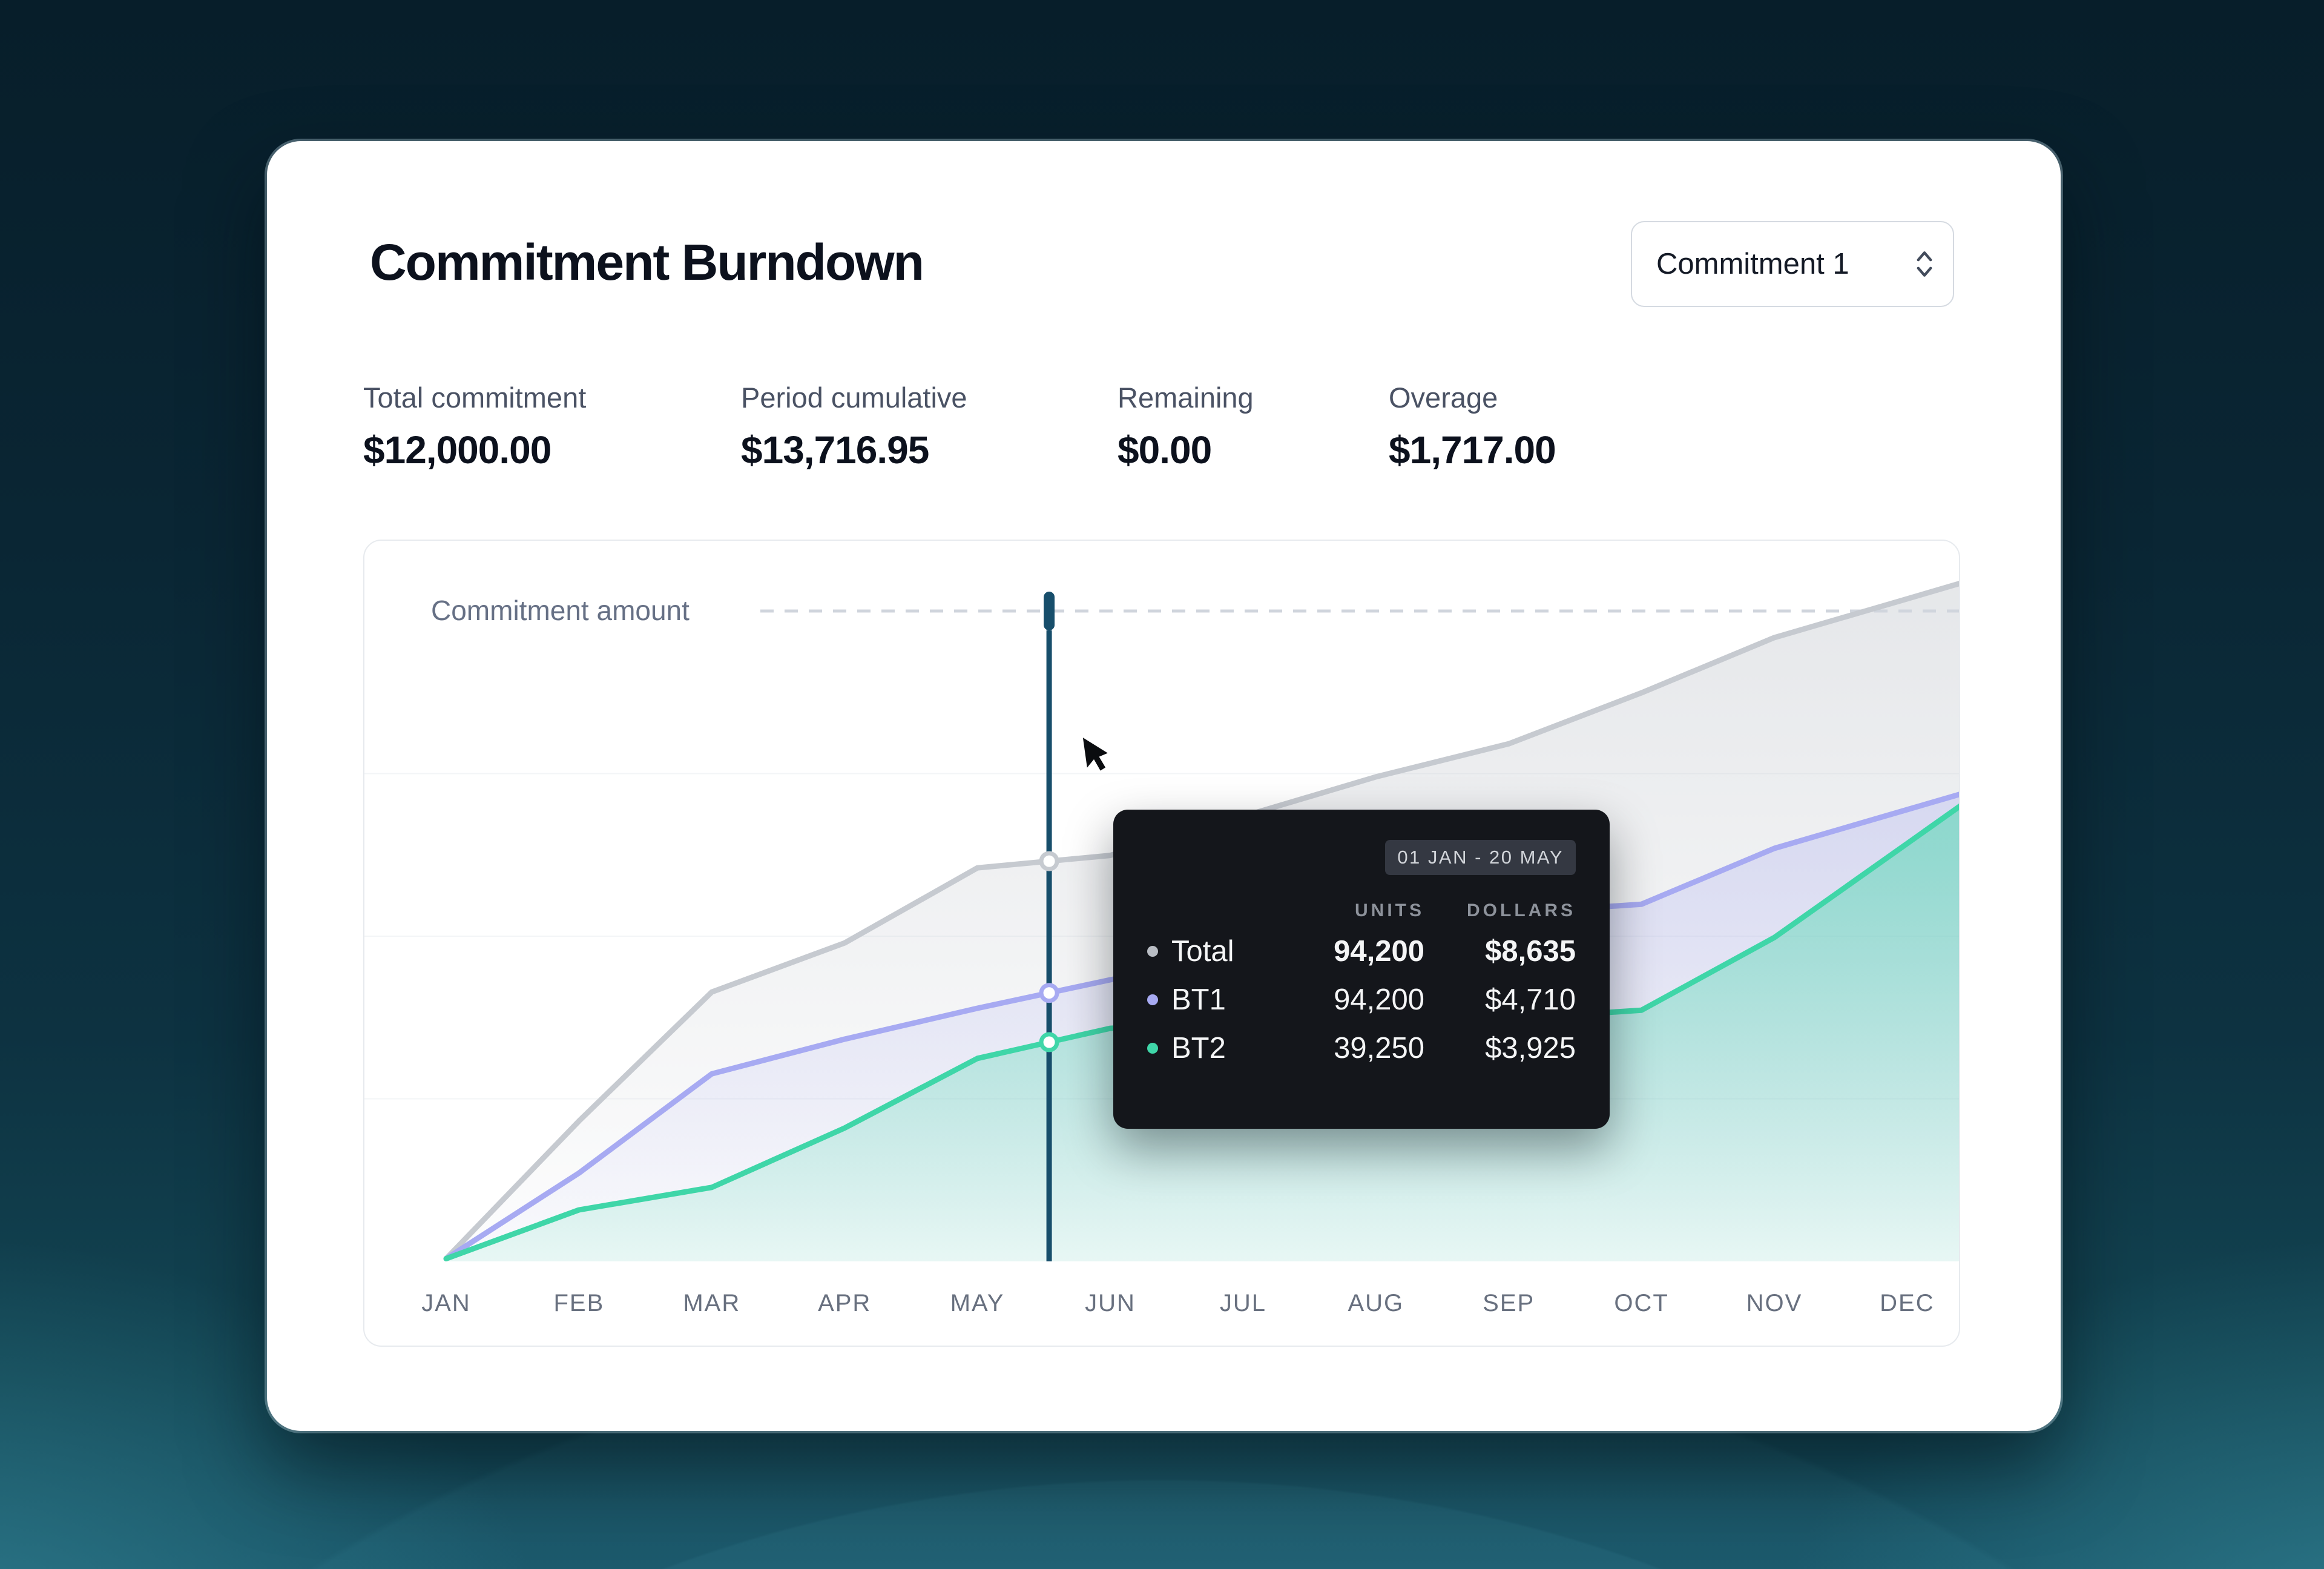  What do you see at coordinates (1925, 264) in the screenshot?
I see `chevron-up-down-icon` at bounding box center [1925, 264].